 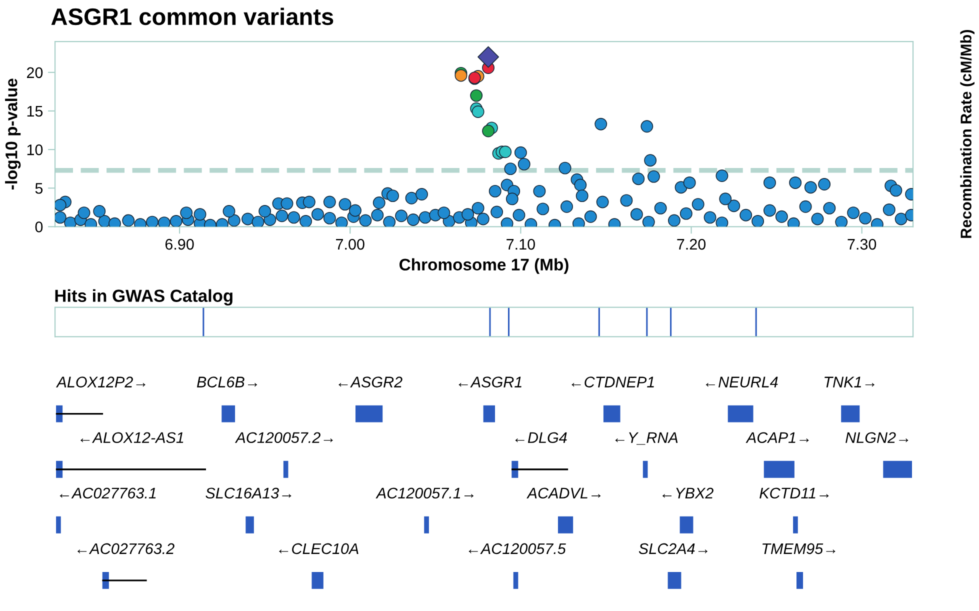 I want to click on text: ←DLG4, so click(x=541, y=438).